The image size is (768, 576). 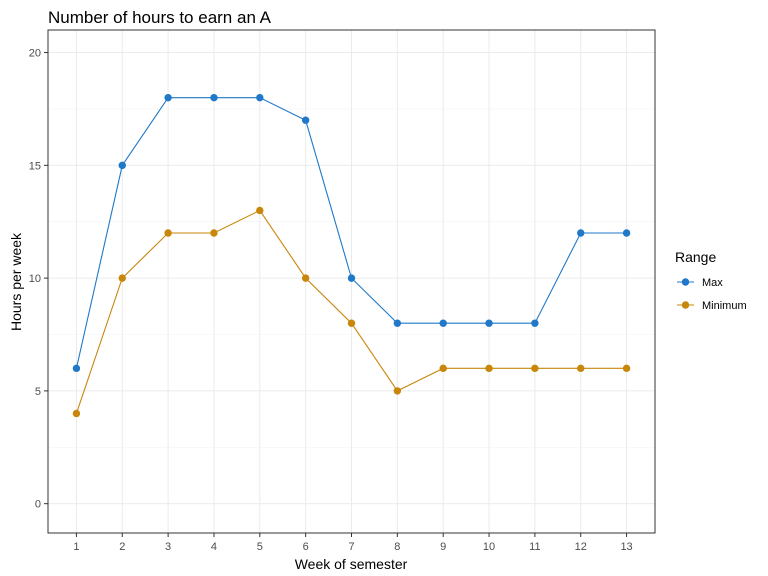 I want to click on x-axis: 1 2 3 4 5 6 7 8 9 10 11 12 13, so click(x=353, y=543).